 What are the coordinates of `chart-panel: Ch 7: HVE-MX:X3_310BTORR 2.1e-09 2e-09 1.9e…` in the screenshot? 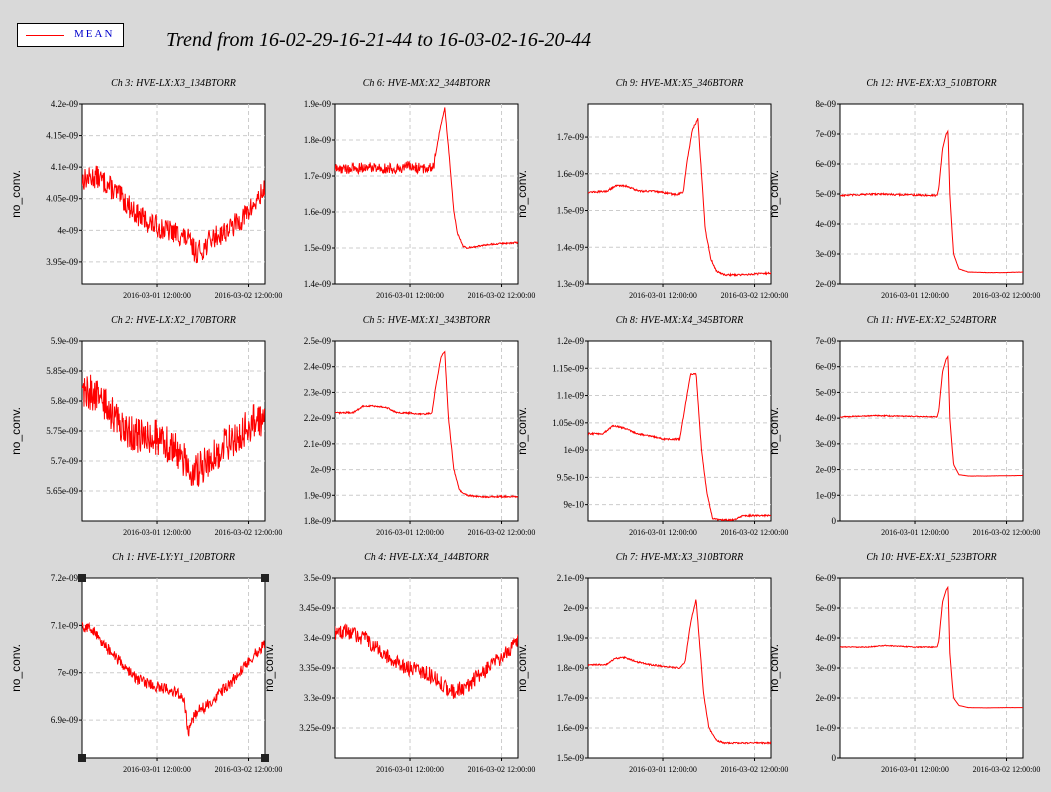 It's located at (651, 663).